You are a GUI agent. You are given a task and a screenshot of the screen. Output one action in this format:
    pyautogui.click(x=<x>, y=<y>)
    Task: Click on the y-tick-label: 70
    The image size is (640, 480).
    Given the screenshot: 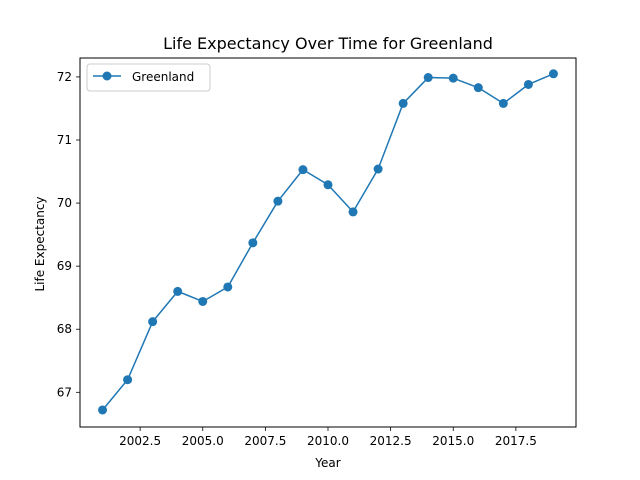 What is the action you would take?
    pyautogui.click(x=64, y=203)
    